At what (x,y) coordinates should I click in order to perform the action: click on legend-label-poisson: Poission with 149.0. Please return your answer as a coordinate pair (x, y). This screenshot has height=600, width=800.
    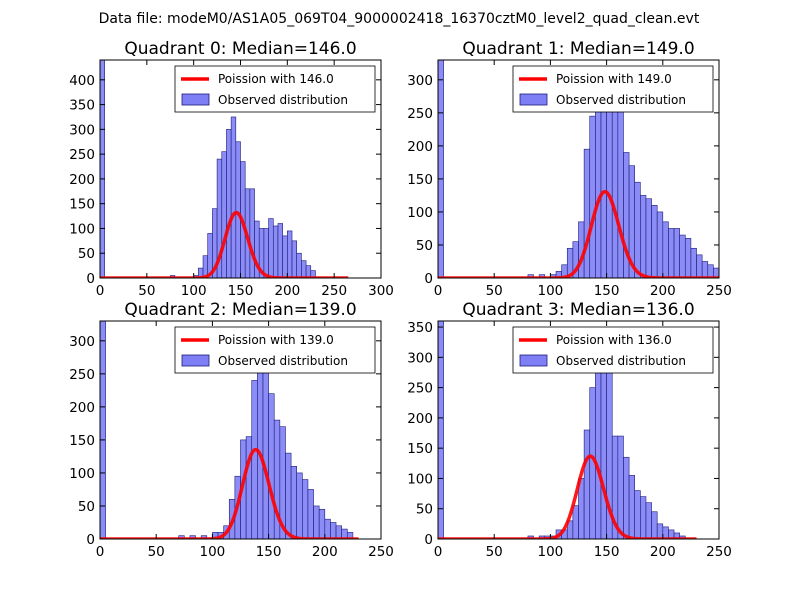
    Looking at the image, I should click on (614, 79).